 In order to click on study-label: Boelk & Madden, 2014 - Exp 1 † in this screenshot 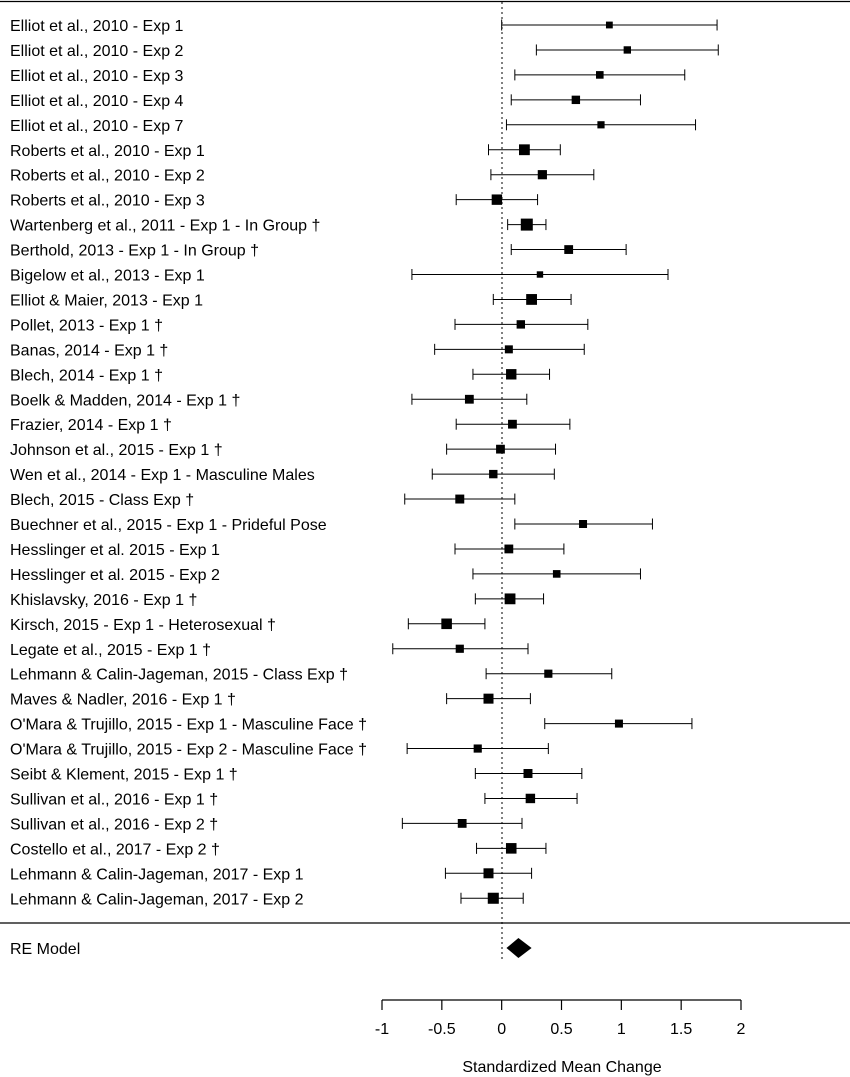, I will do `click(125, 400)`.